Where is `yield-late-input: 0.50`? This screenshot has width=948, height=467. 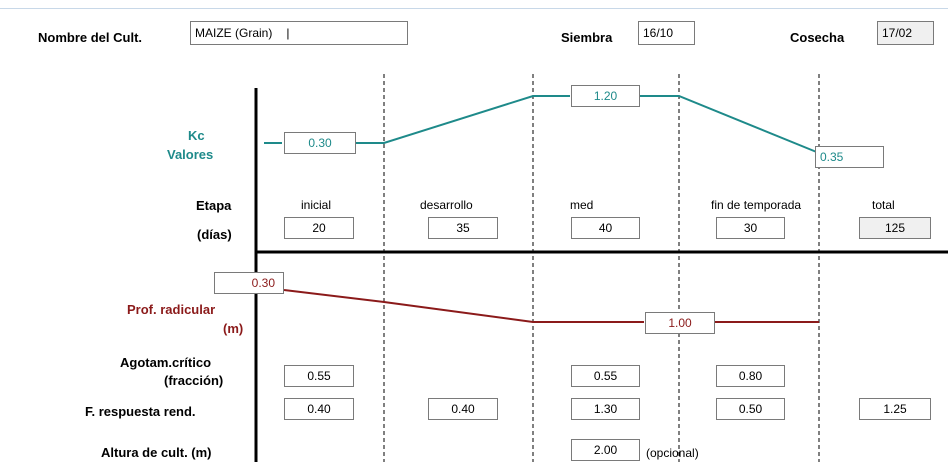 yield-late-input: 0.50 is located at coordinates (750, 409).